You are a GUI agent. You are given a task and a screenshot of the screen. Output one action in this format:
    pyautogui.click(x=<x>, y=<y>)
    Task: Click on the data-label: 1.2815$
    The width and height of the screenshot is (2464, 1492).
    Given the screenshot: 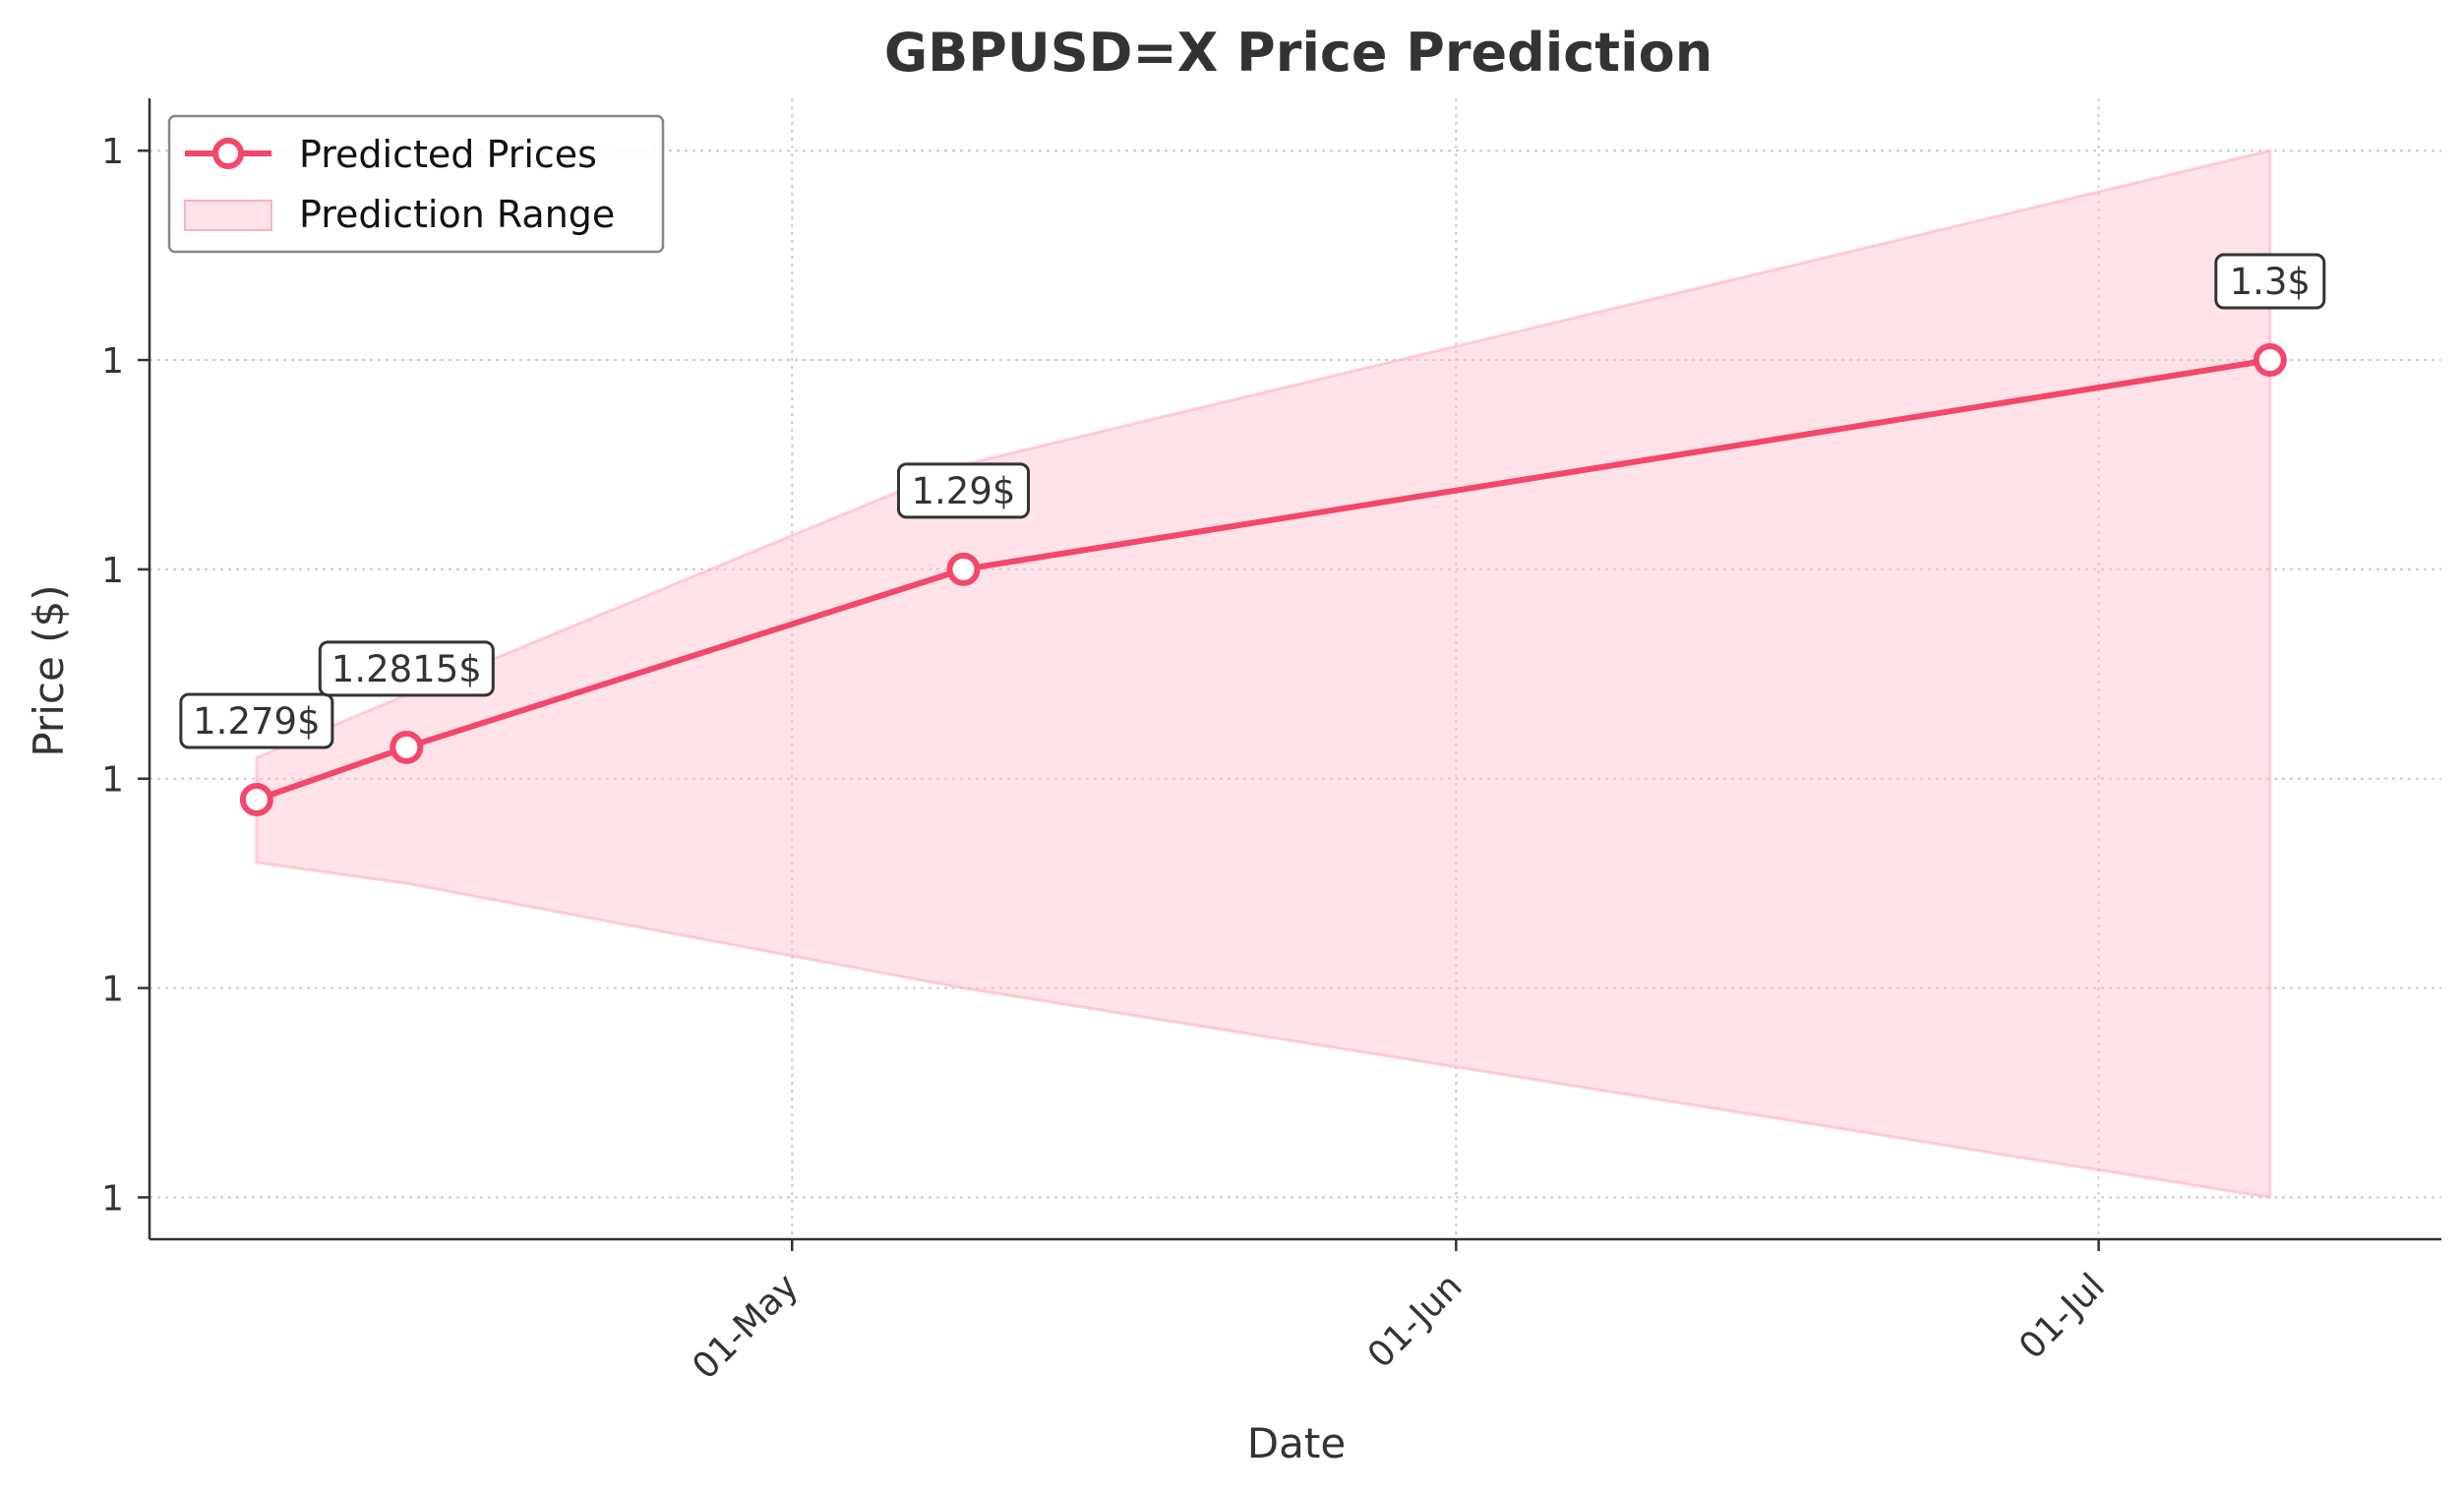 What is the action you would take?
    pyautogui.click(x=407, y=669)
    